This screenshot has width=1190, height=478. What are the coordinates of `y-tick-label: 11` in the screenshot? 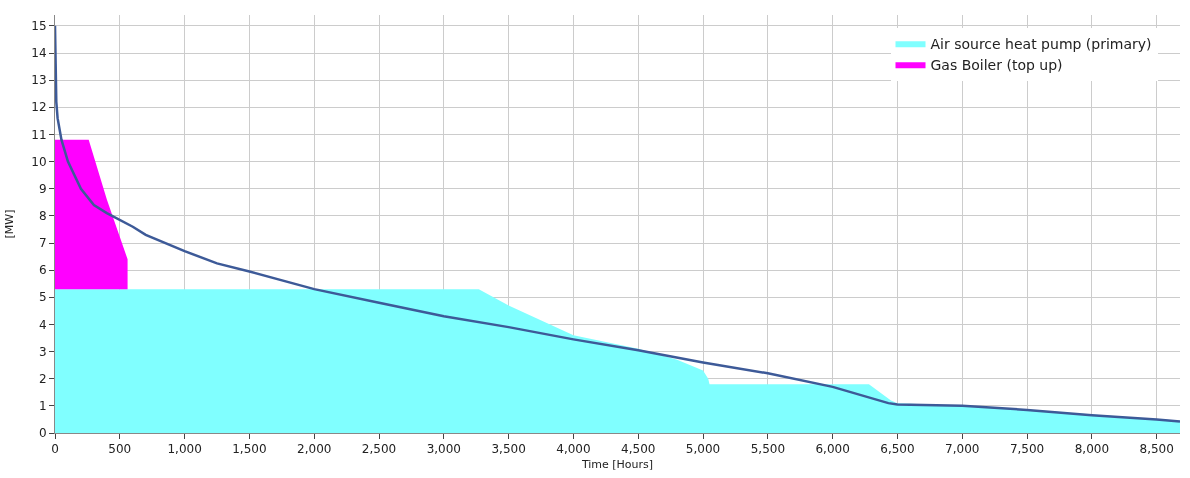 It's located at (39, 134).